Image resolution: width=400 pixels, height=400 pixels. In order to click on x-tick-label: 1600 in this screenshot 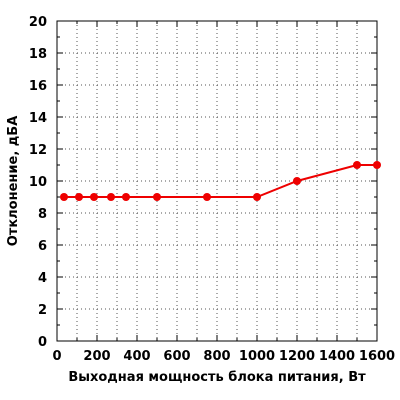, I will do `click(377, 356)`.